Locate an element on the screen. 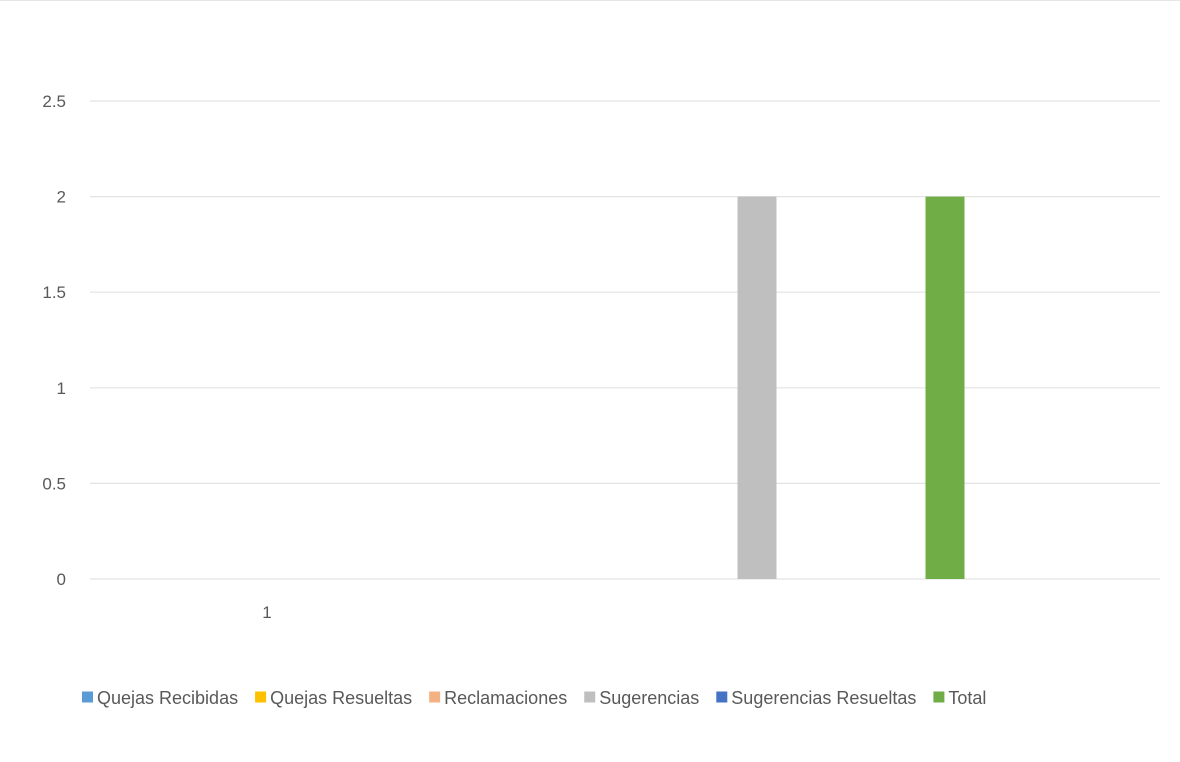  bar-sugerencias is located at coordinates (757, 387).